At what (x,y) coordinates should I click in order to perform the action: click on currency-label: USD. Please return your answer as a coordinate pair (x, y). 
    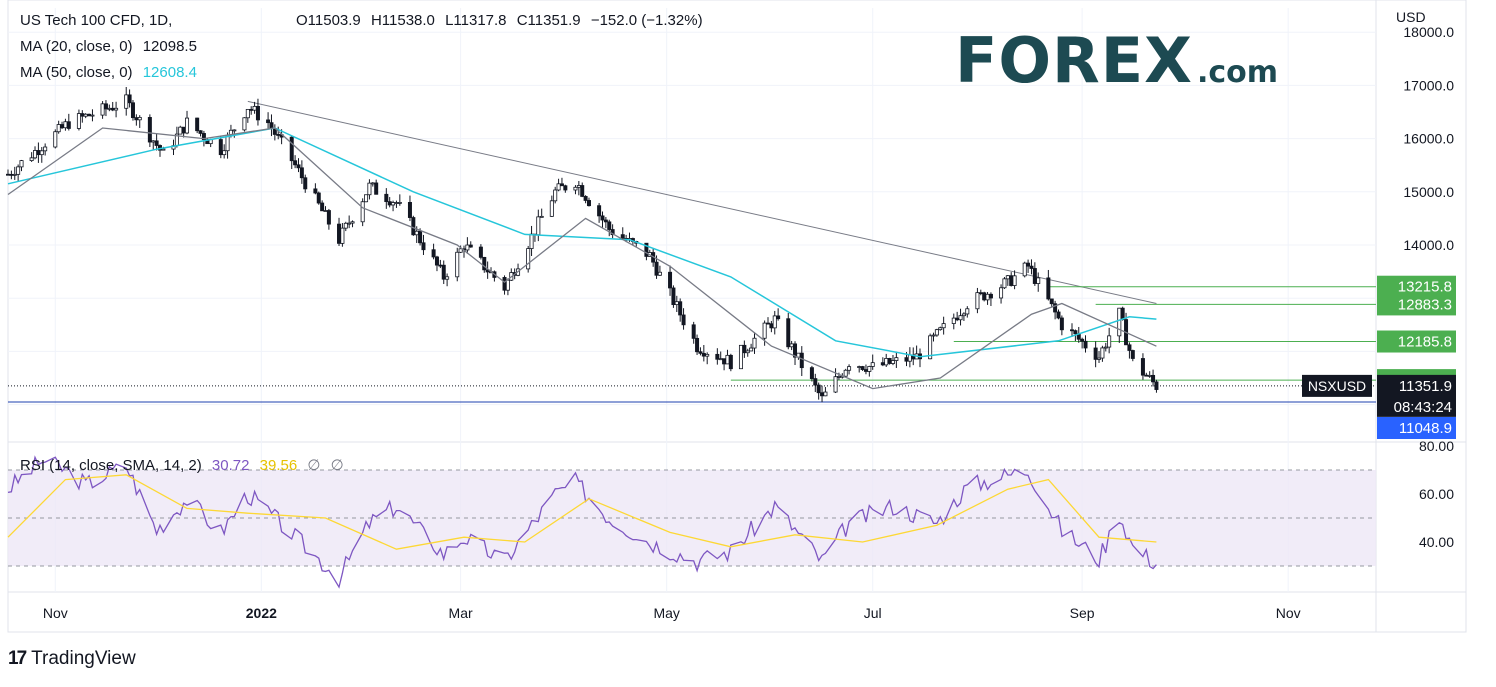
    Looking at the image, I should click on (1411, 17).